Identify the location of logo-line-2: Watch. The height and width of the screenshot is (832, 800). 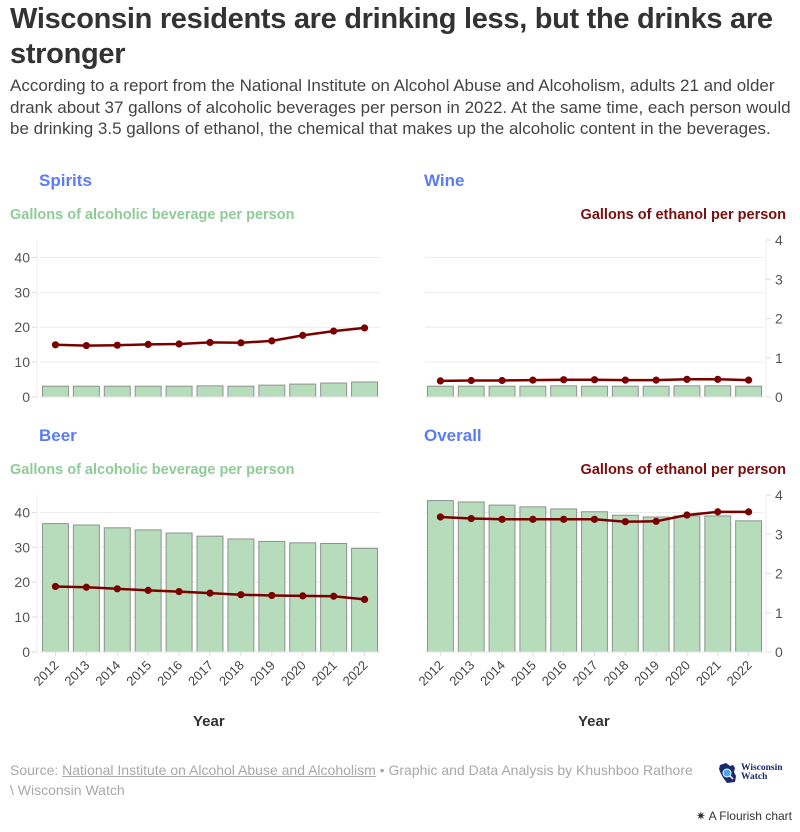
(754, 777).